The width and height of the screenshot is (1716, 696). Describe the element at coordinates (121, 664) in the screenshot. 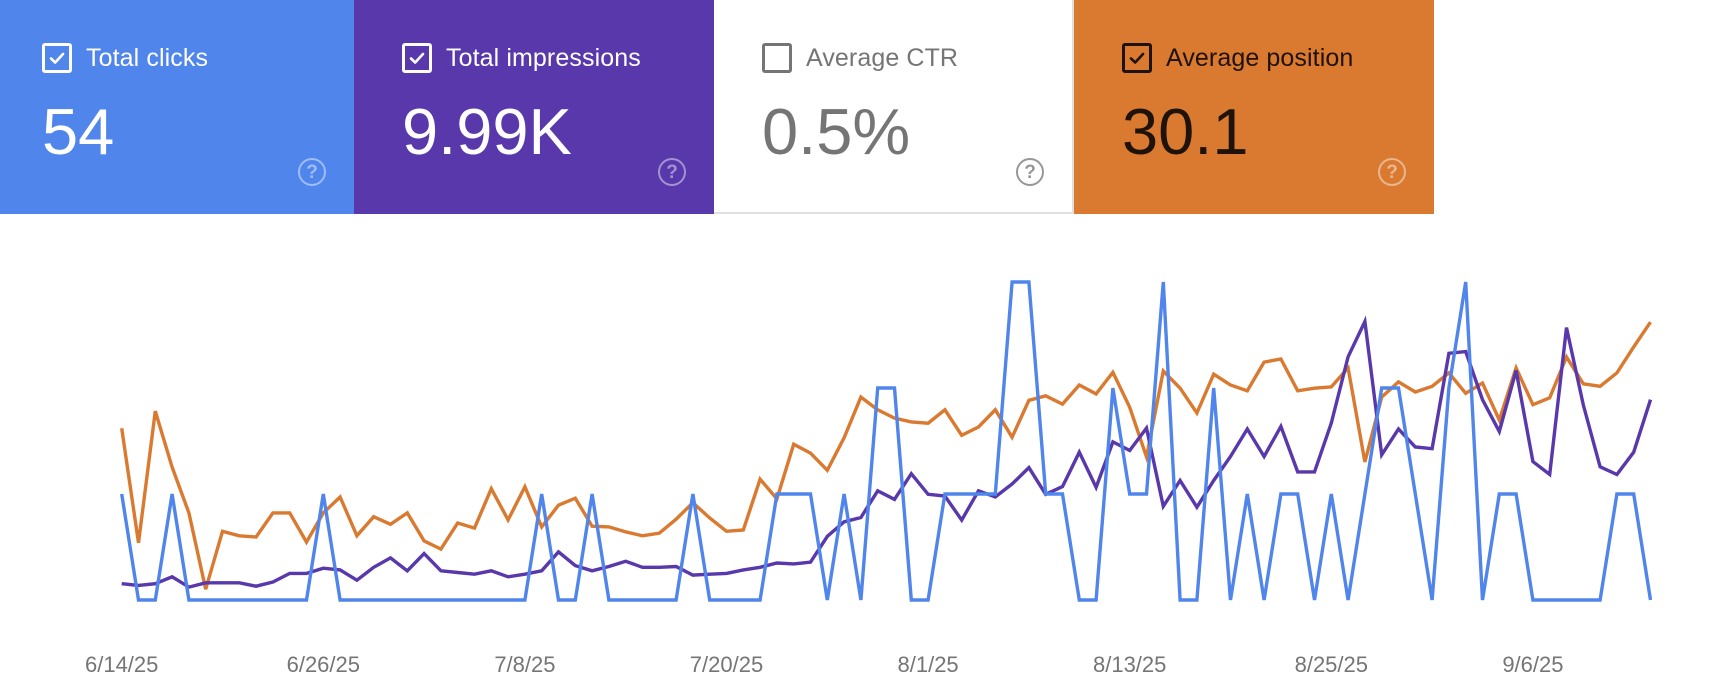

I see `x-tick-label: 6/14/25` at that location.